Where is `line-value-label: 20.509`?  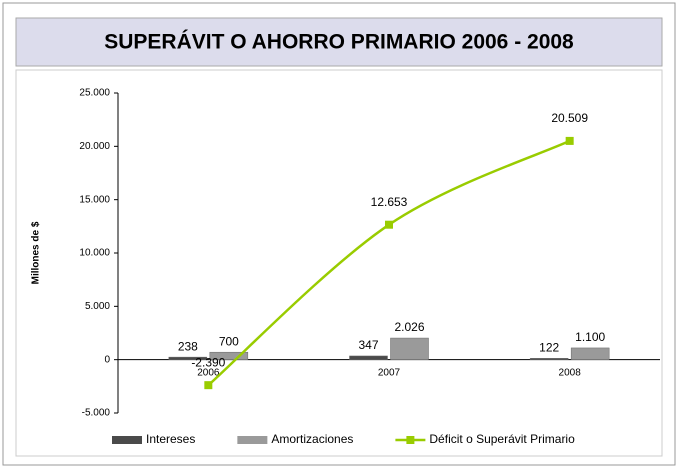
line-value-label: 20.509 is located at coordinates (569, 118).